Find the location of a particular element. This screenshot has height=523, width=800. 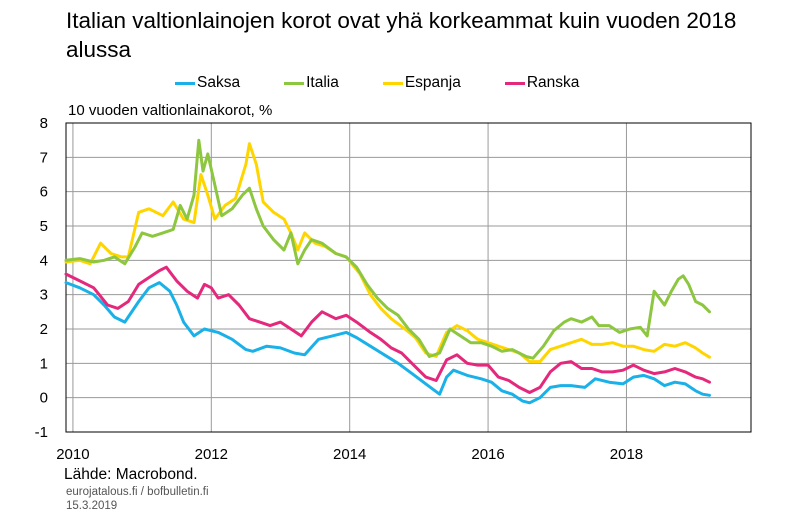

legend-item-saksa: Saksa is located at coordinates (207, 83).